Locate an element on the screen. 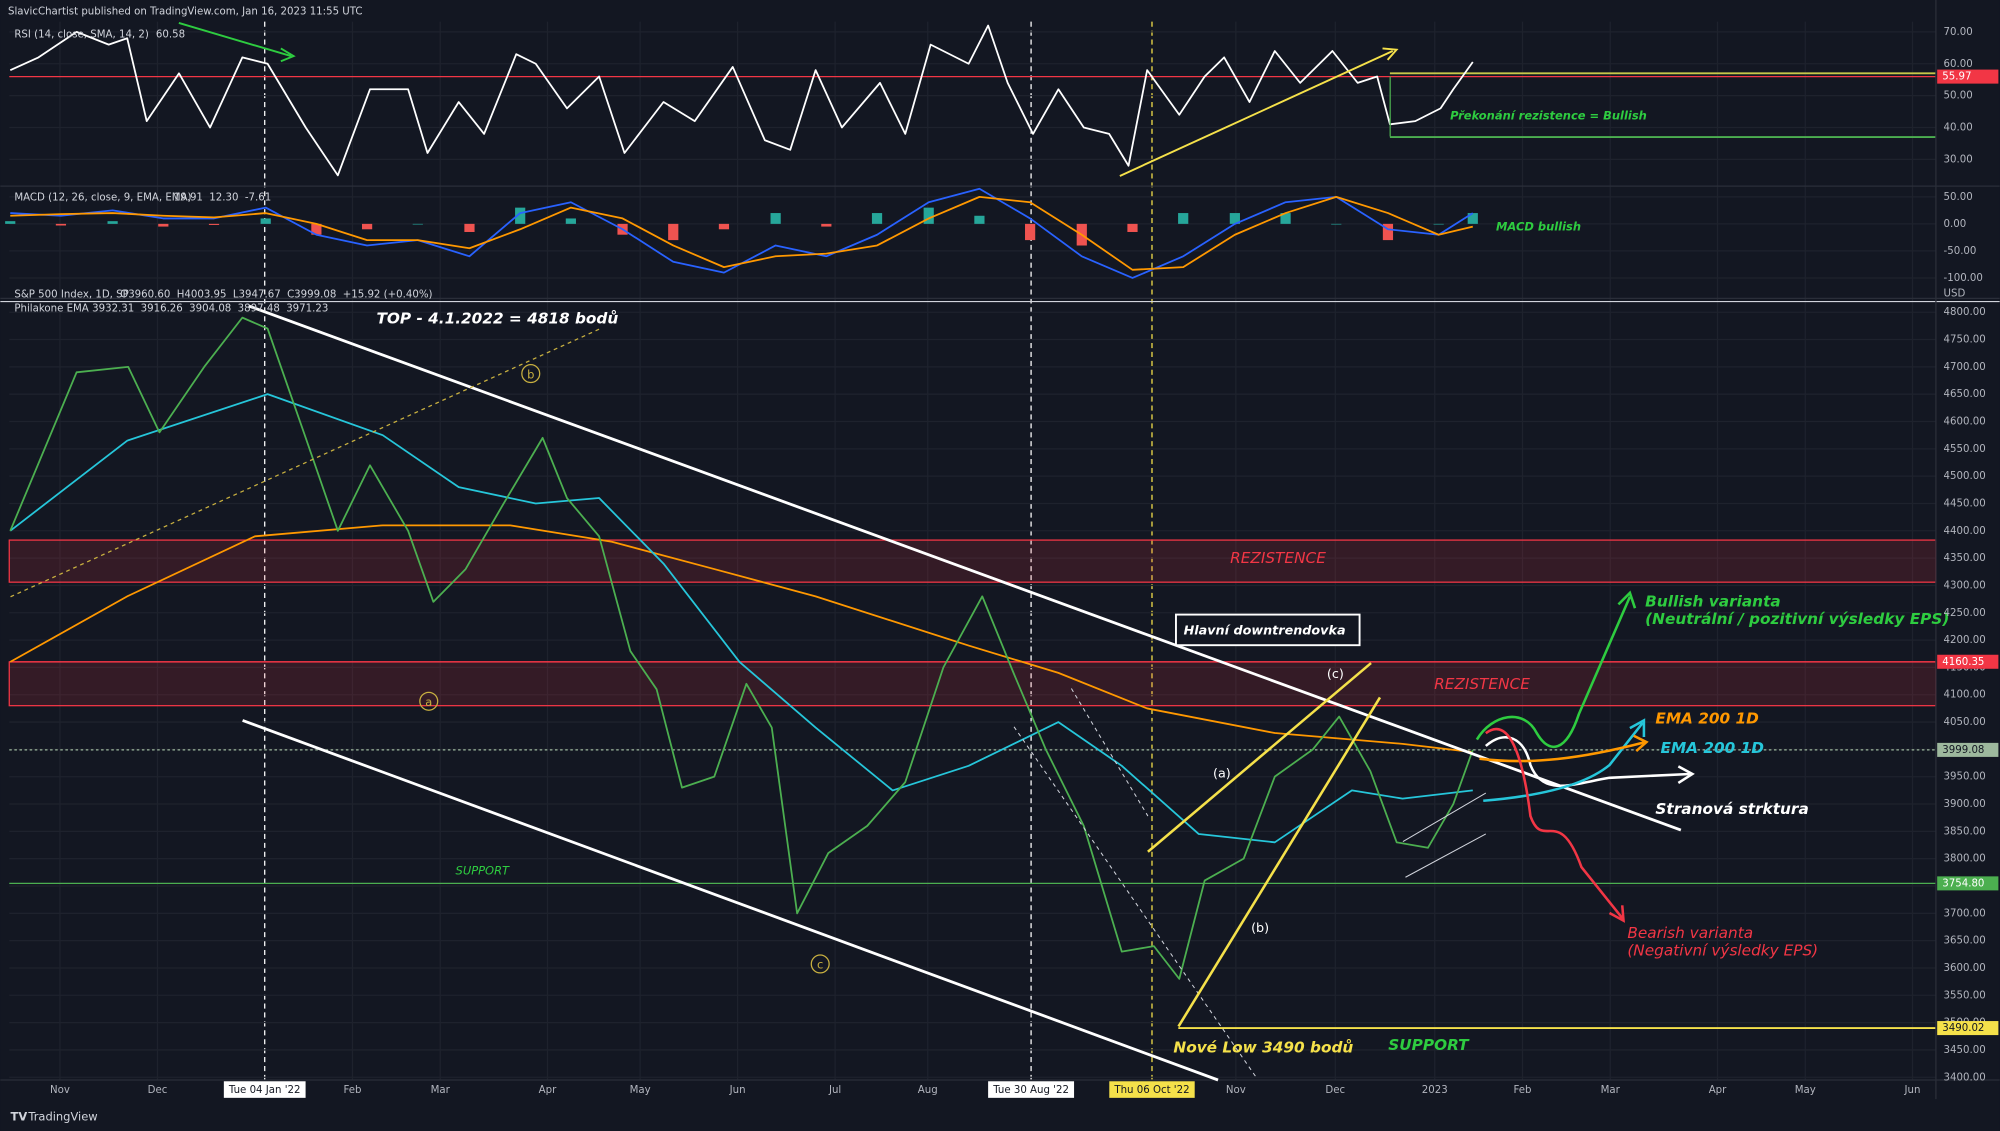 The height and width of the screenshot is (1131, 2000). annotation: Bearish varianta is located at coordinates (1690, 933).